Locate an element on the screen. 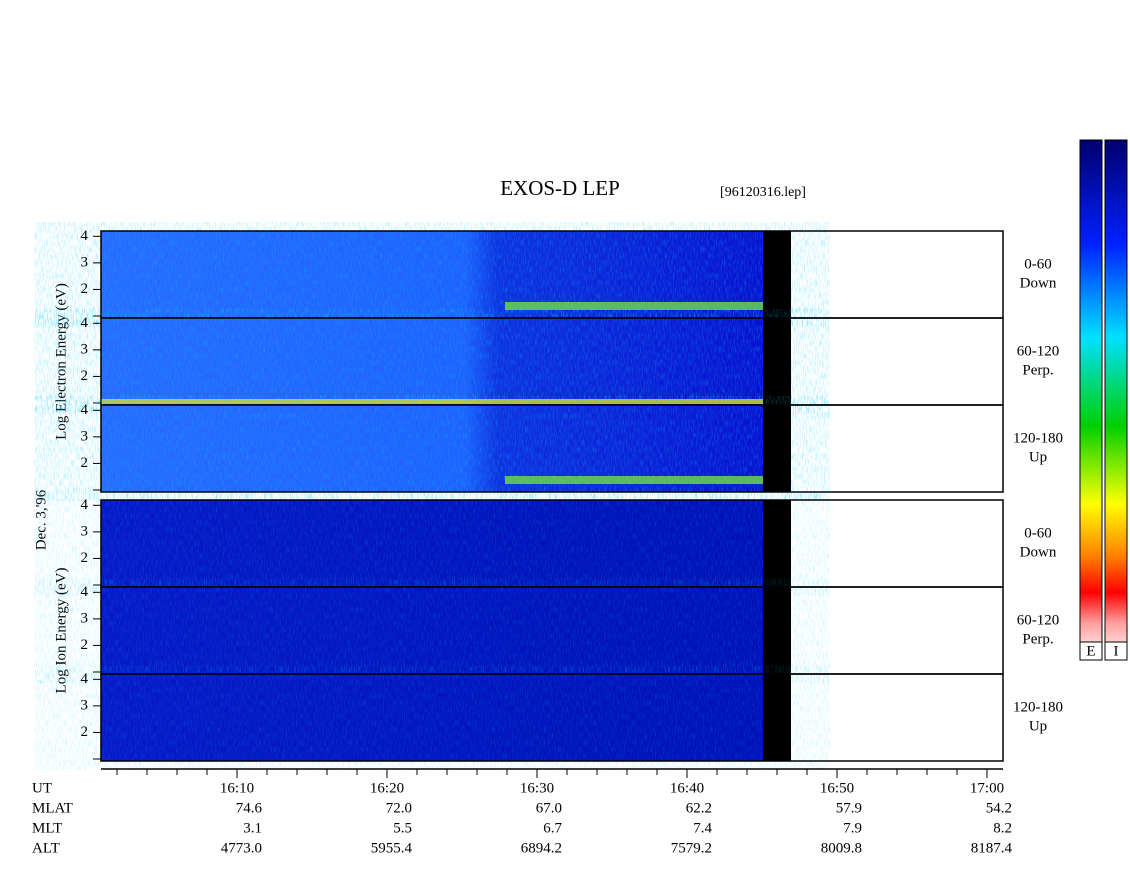 This screenshot has width=1130, height=875. axis-value: 5955.4 is located at coordinates (392, 848).